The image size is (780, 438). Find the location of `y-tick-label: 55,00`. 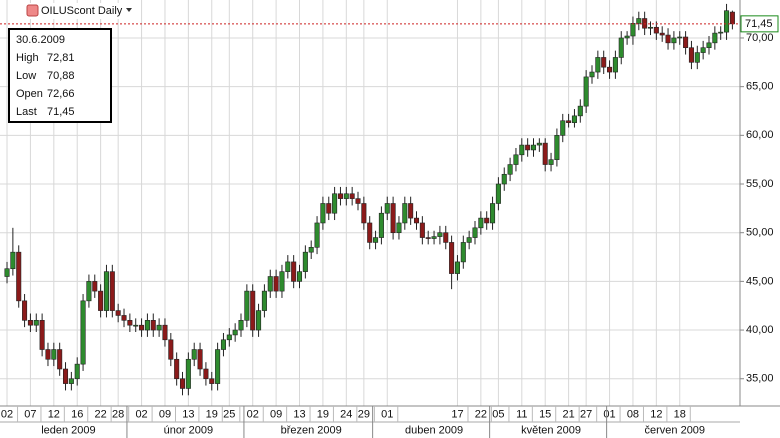

y-tick-label: 55,00 is located at coordinates (760, 184).